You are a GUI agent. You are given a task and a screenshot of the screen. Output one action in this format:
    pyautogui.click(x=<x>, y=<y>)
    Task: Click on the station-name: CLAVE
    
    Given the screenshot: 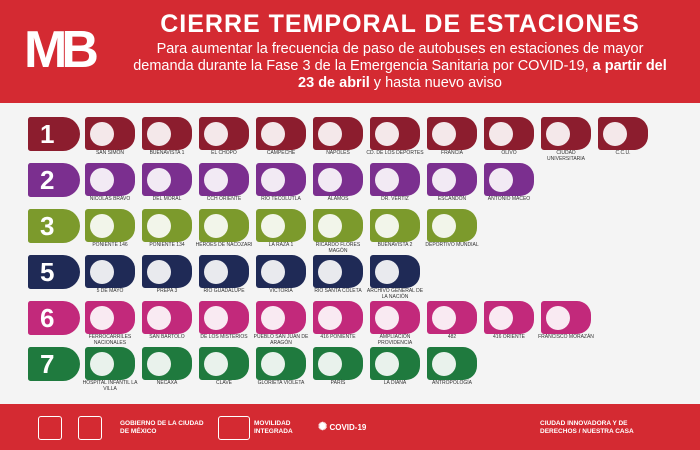 What is the action you would take?
    pyautogui.click(x=224, y=383)
    